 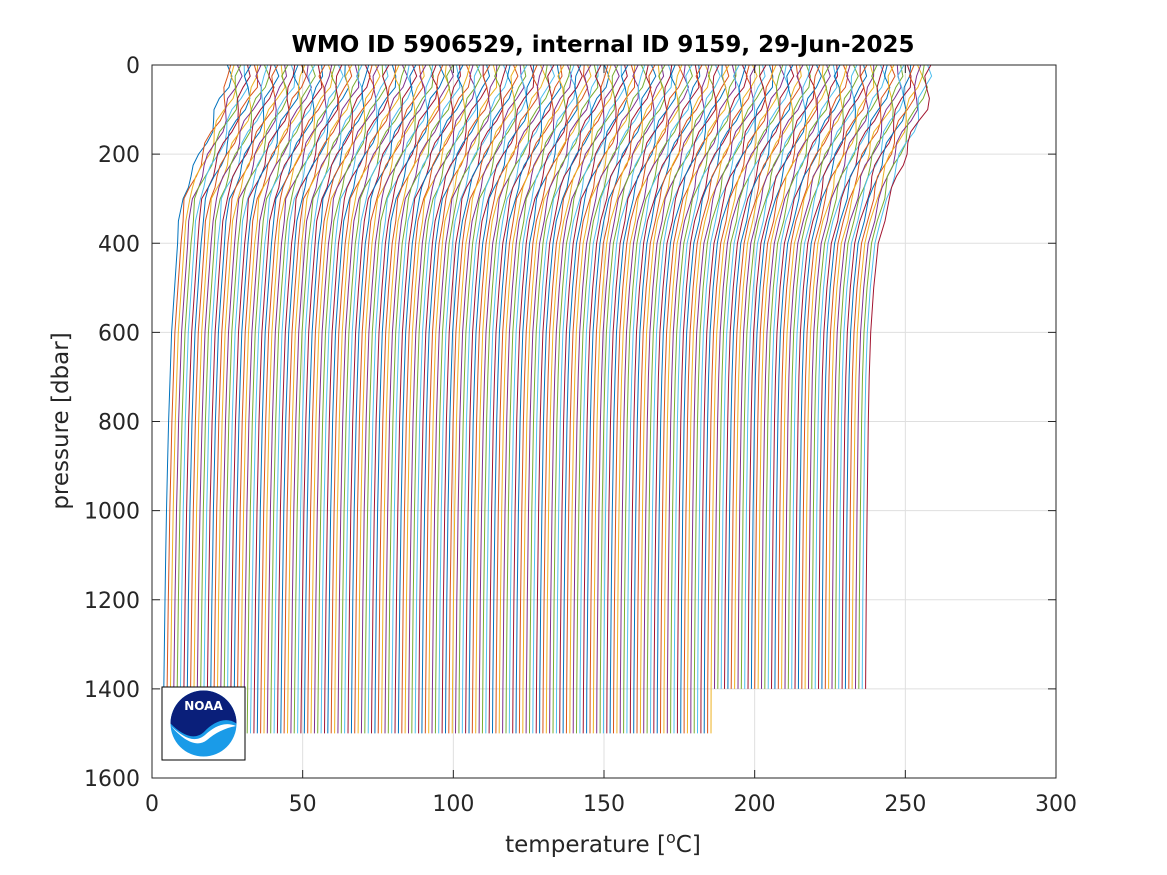 I want to click on x-tick-label: 150, so click(x=604, y=804).